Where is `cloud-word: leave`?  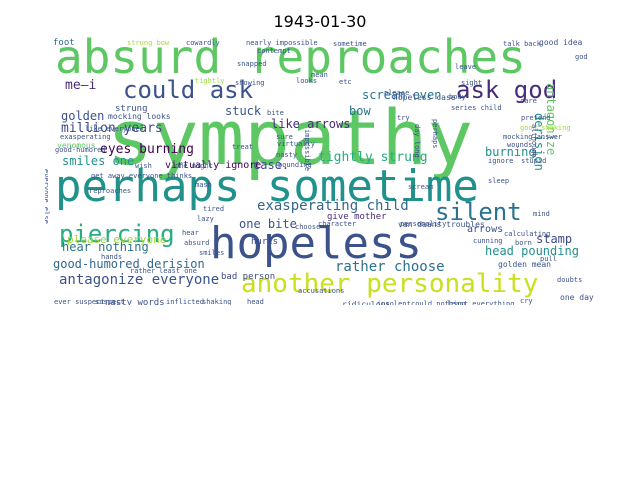 cloud-word: leave is located at coordinates (466, 67).